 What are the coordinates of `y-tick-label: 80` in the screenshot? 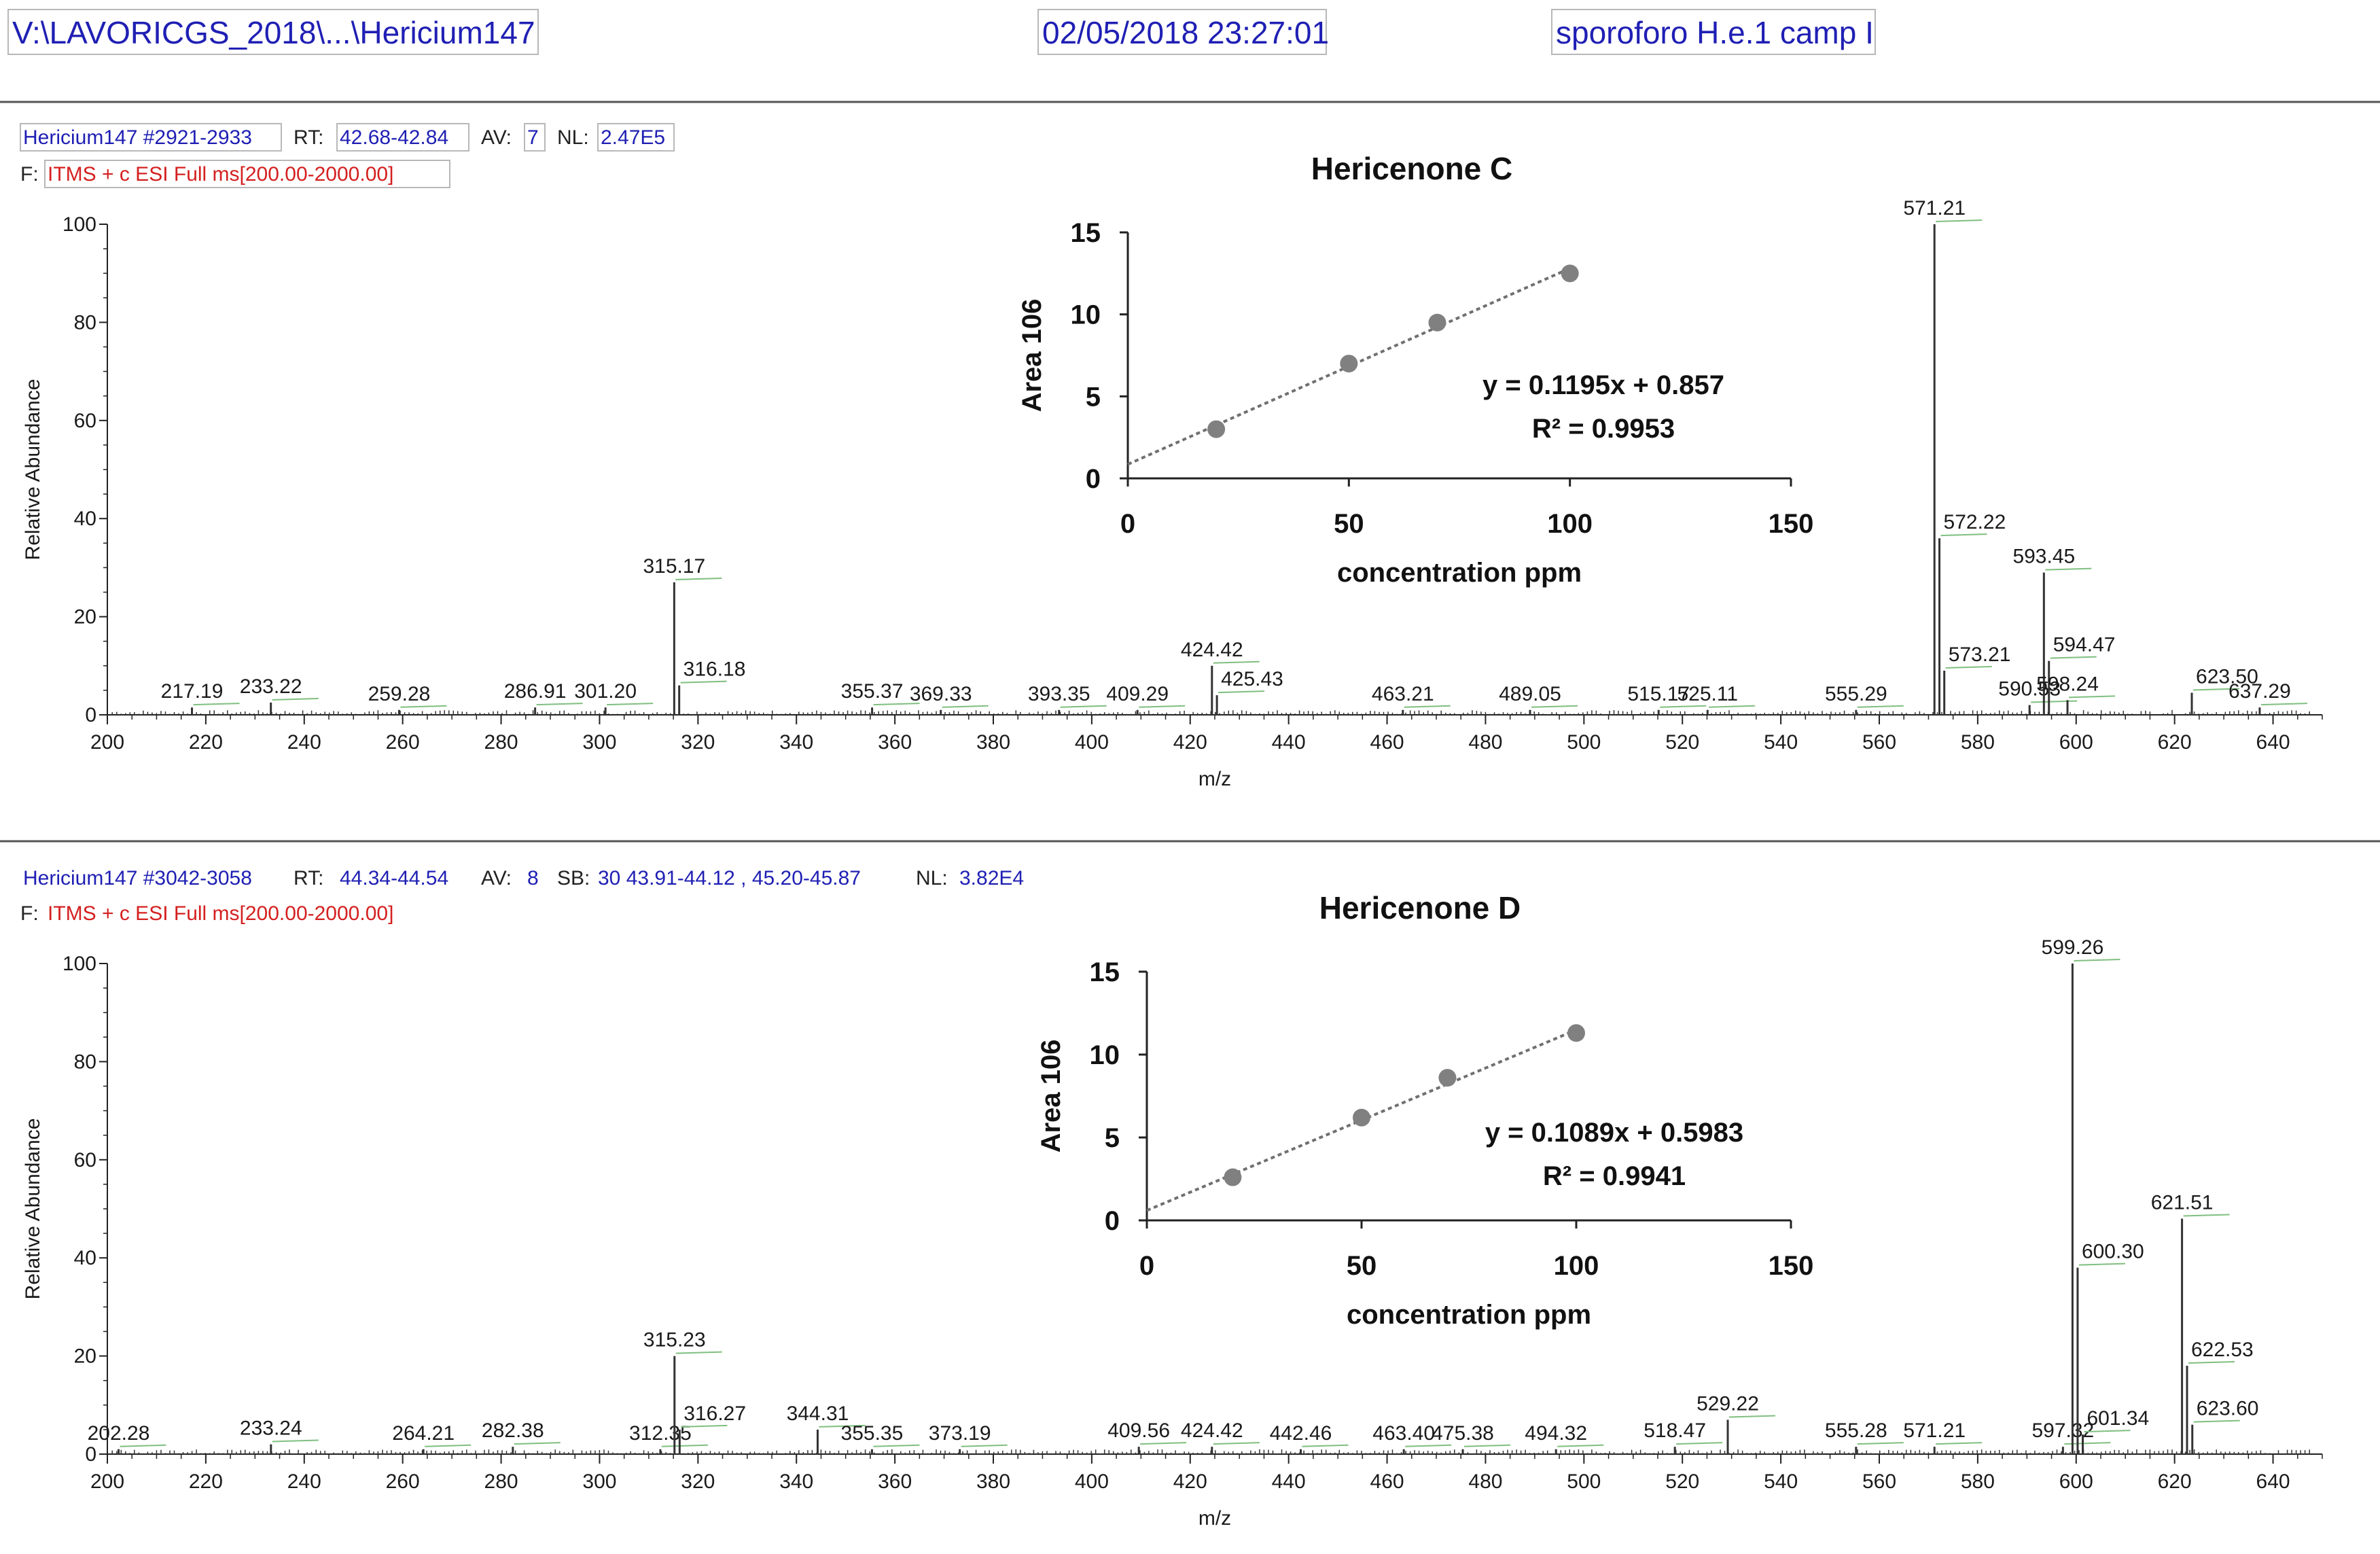 It's located at (85, 322).